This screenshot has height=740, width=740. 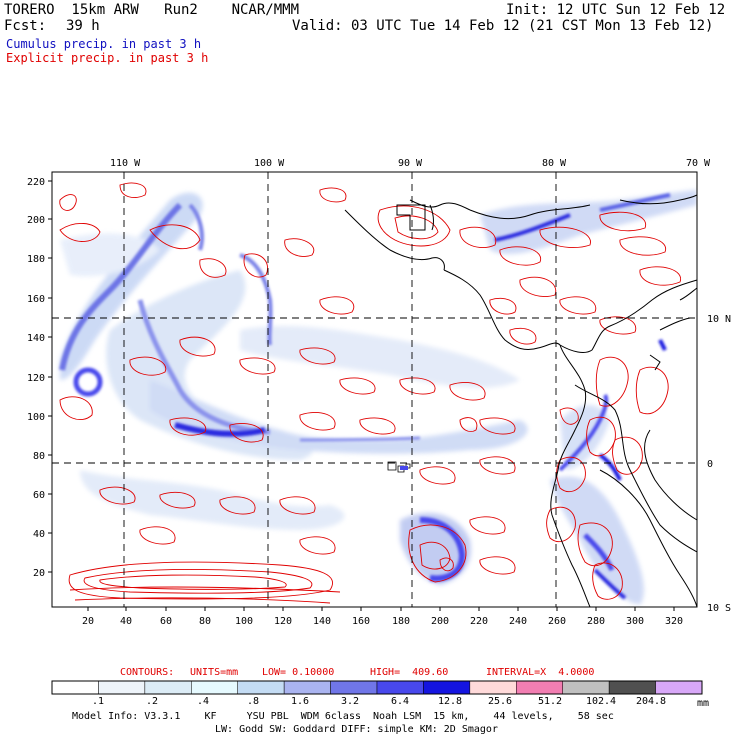 I want to click on init-time: Init: 12 UTC Sun 12 Feb 12, so click(x=616, y=10).